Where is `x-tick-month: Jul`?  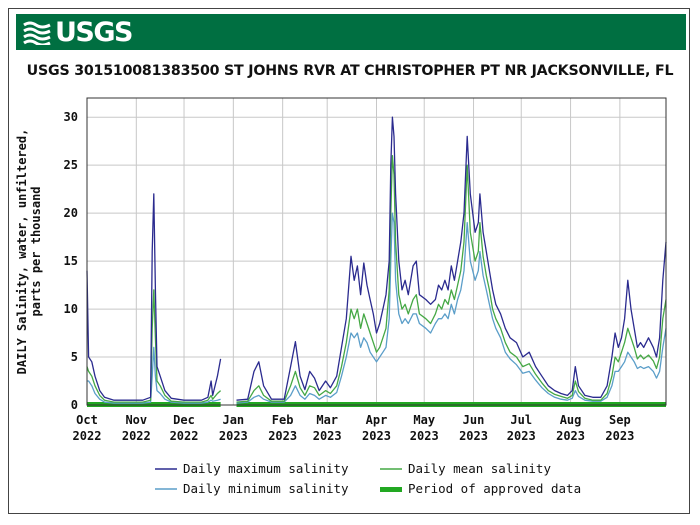 x-tick-month: Jul is located at coordinates (521, 420).